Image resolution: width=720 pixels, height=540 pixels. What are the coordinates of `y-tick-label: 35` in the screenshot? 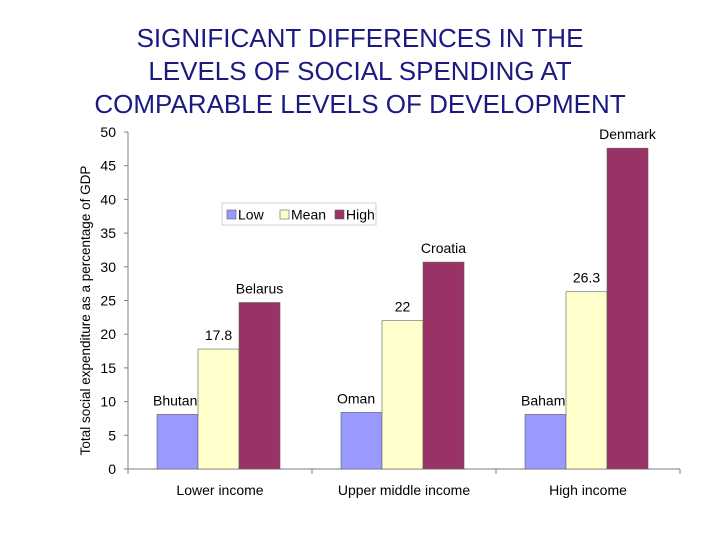 It's located at (108, 233).